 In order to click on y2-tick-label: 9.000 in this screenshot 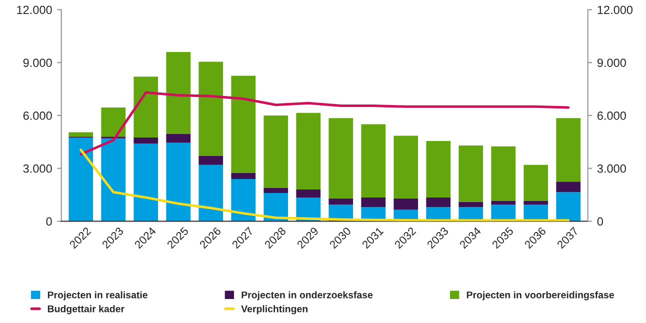, I will do `click(611, 62)`.